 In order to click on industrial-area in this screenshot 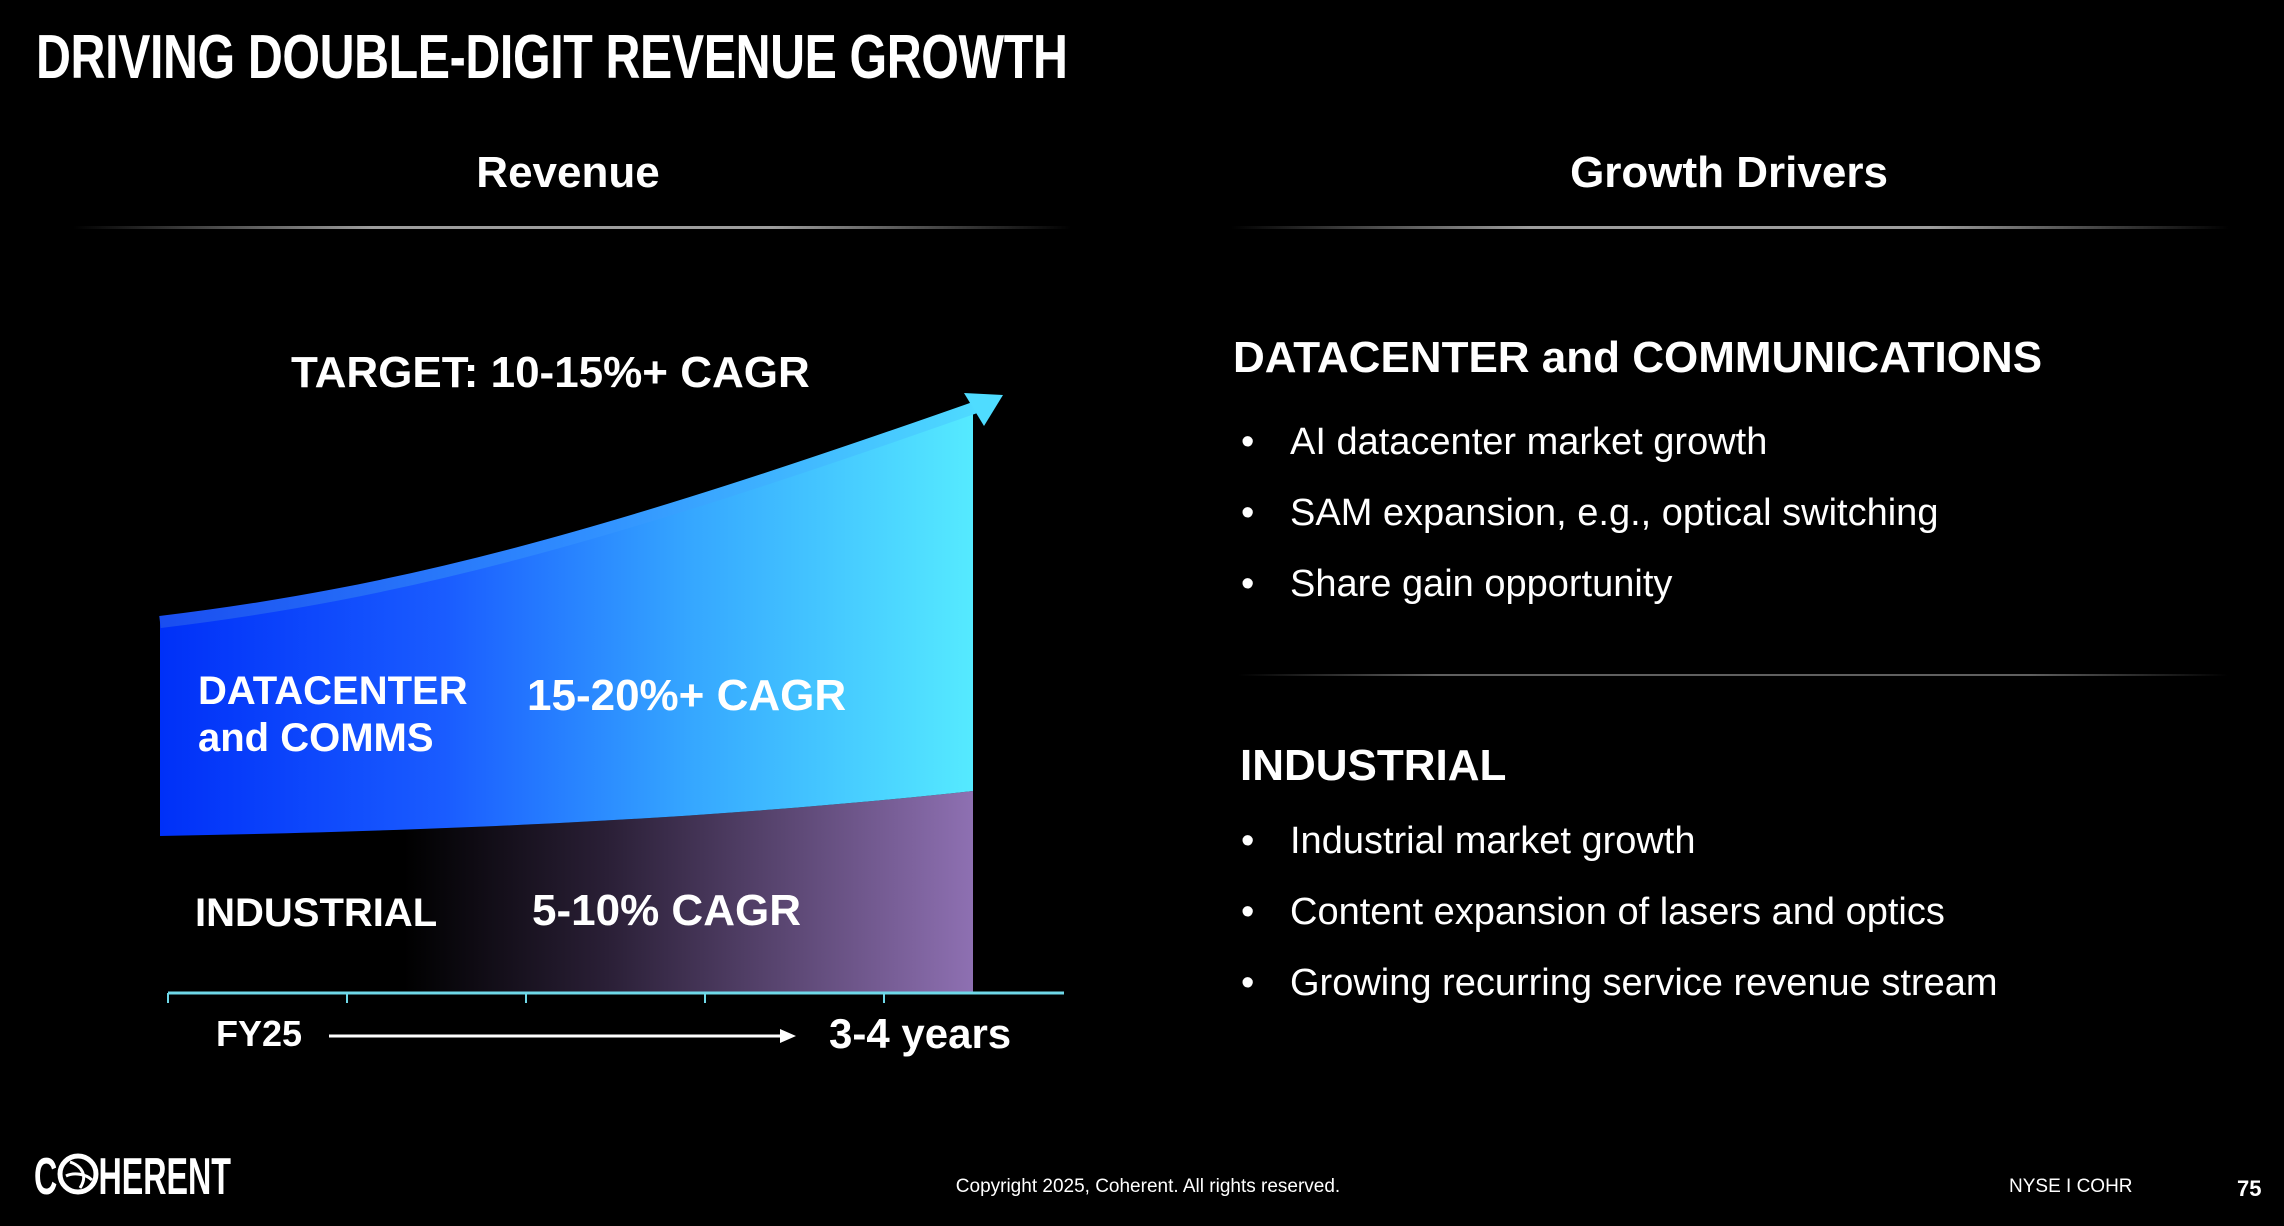, I will do `click(566, 891)`.